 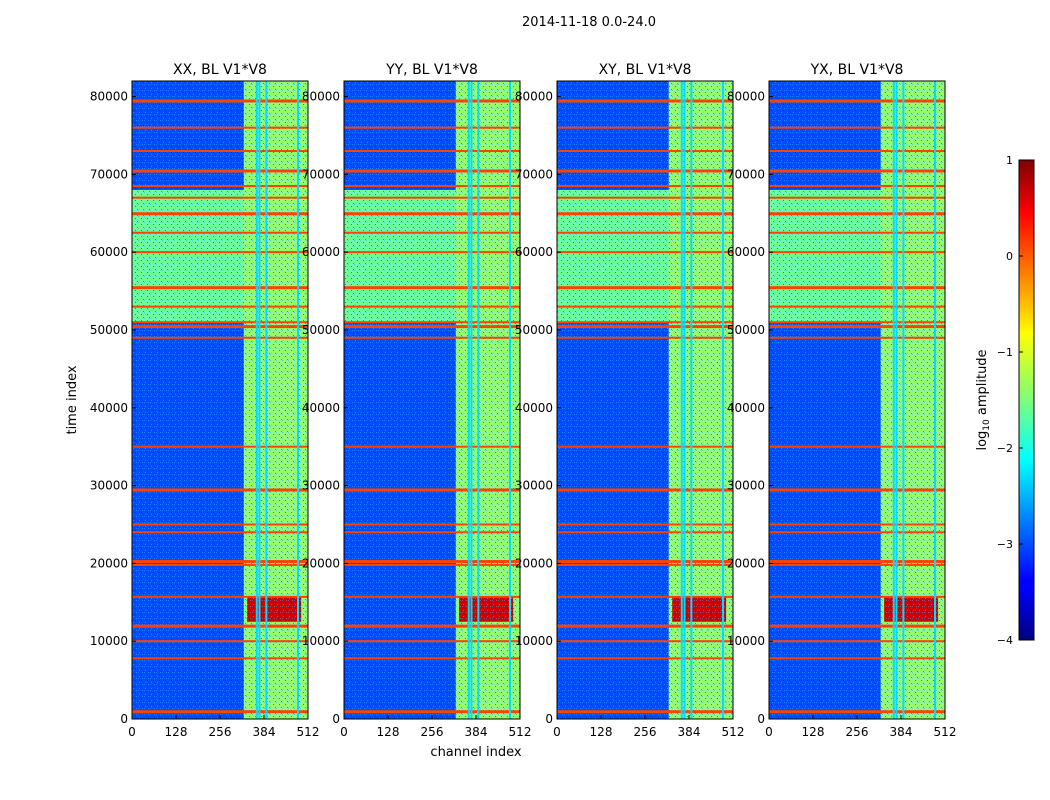 I want to click on colorbar-tick-label: 1, so click(x=1009, y=160).